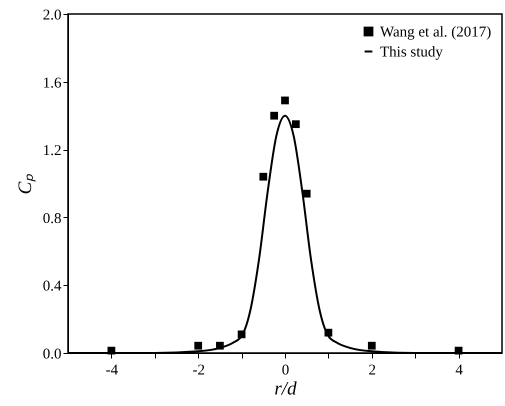 The width and height of the screenshot is (505, 406). I want to click on y-tick-label: 0.0, so click(52, 354).